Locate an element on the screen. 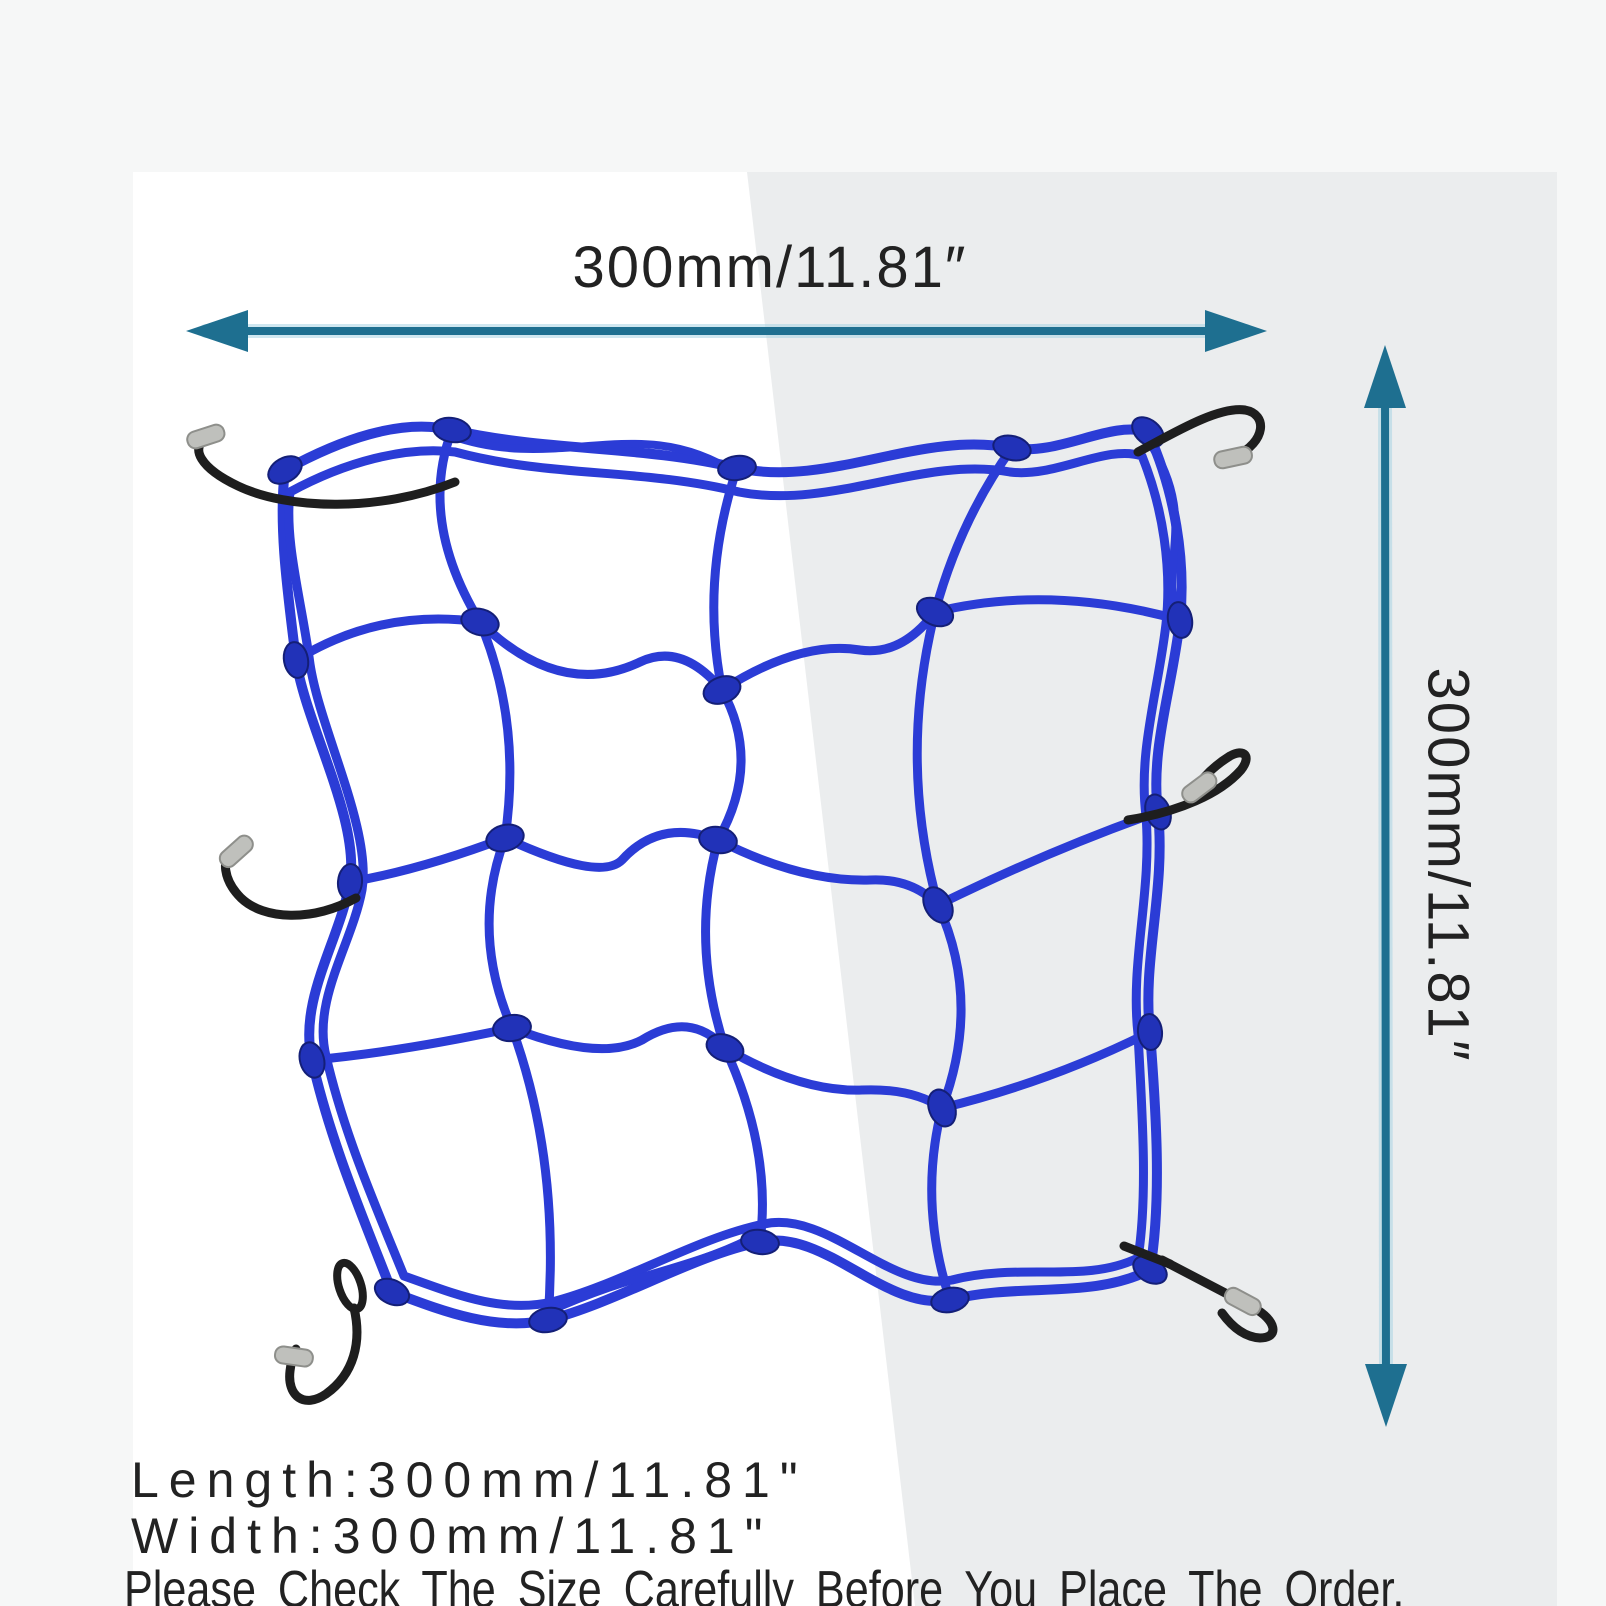 The height and width of the screenshot is (1606, 1606). net-extra-strand-bottom is located at coordinates (655, 1272).